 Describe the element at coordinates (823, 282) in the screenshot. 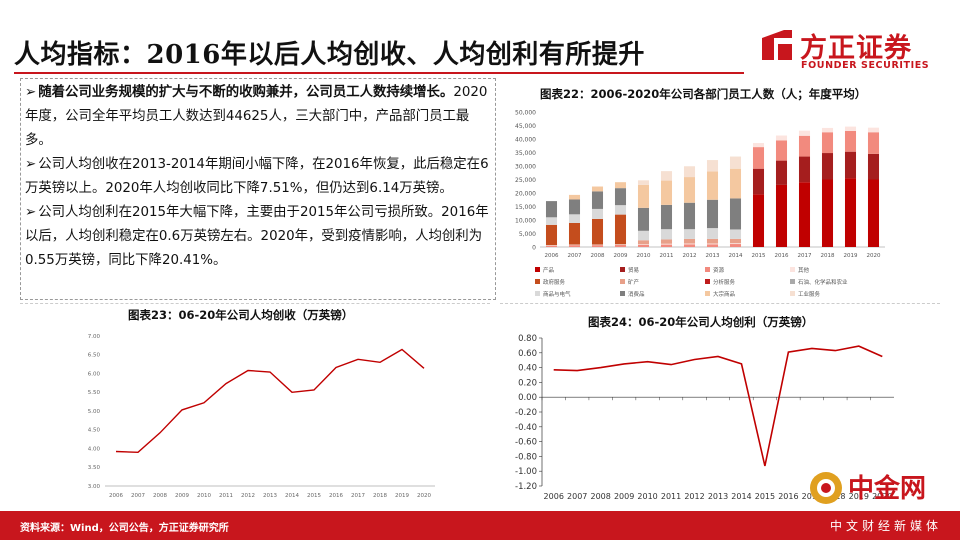

I see `legend-label: 石油、化学品和农业` at that location.